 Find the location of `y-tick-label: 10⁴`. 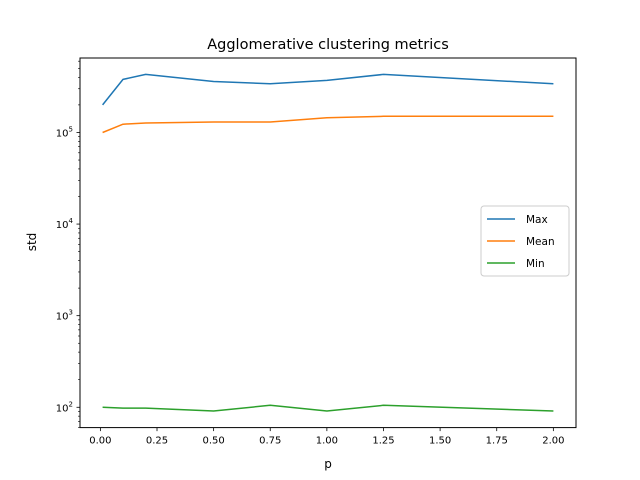

y-tick-label: 10⁴ is located at coordinates (65, 224).